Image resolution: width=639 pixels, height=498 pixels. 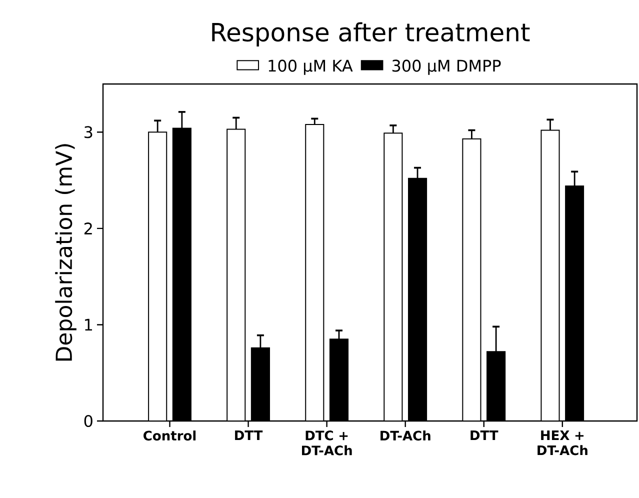 I want to click on y-tick-label: 1, so click(x=88, y=324).